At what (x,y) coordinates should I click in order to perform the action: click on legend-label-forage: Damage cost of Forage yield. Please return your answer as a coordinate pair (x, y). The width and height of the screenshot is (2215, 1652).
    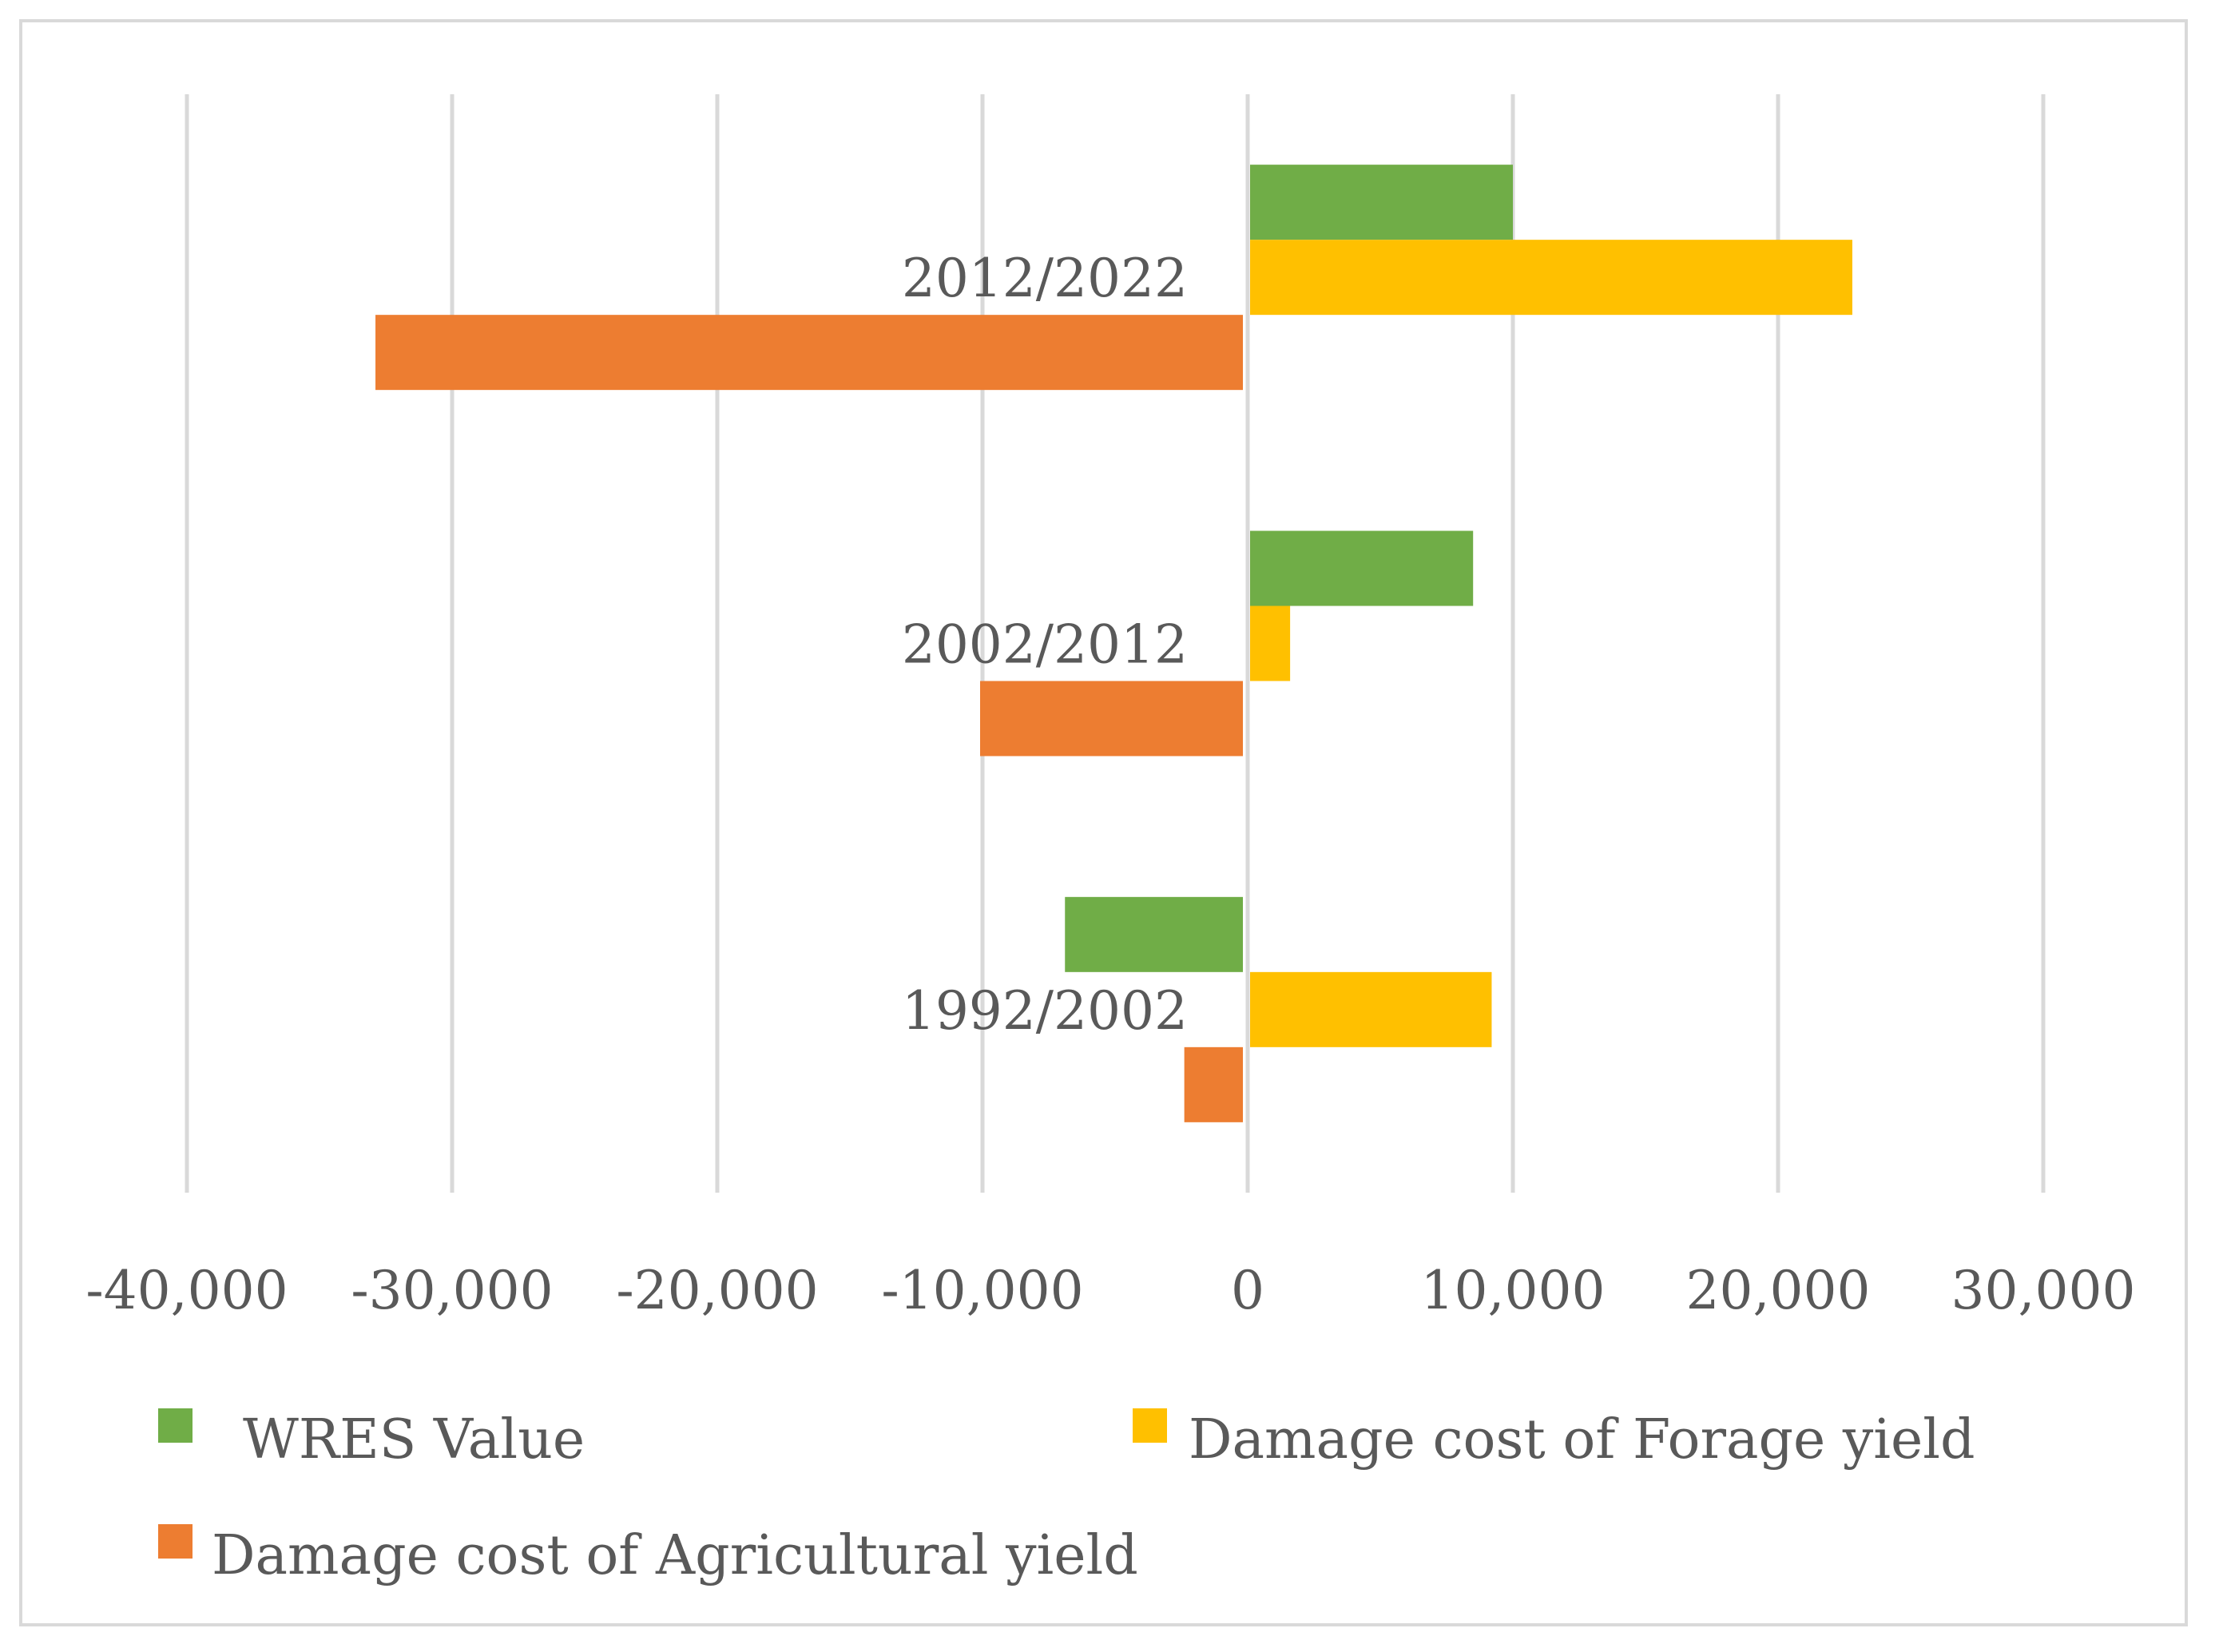
    Looking at the image, I should click on (1582, 1439).